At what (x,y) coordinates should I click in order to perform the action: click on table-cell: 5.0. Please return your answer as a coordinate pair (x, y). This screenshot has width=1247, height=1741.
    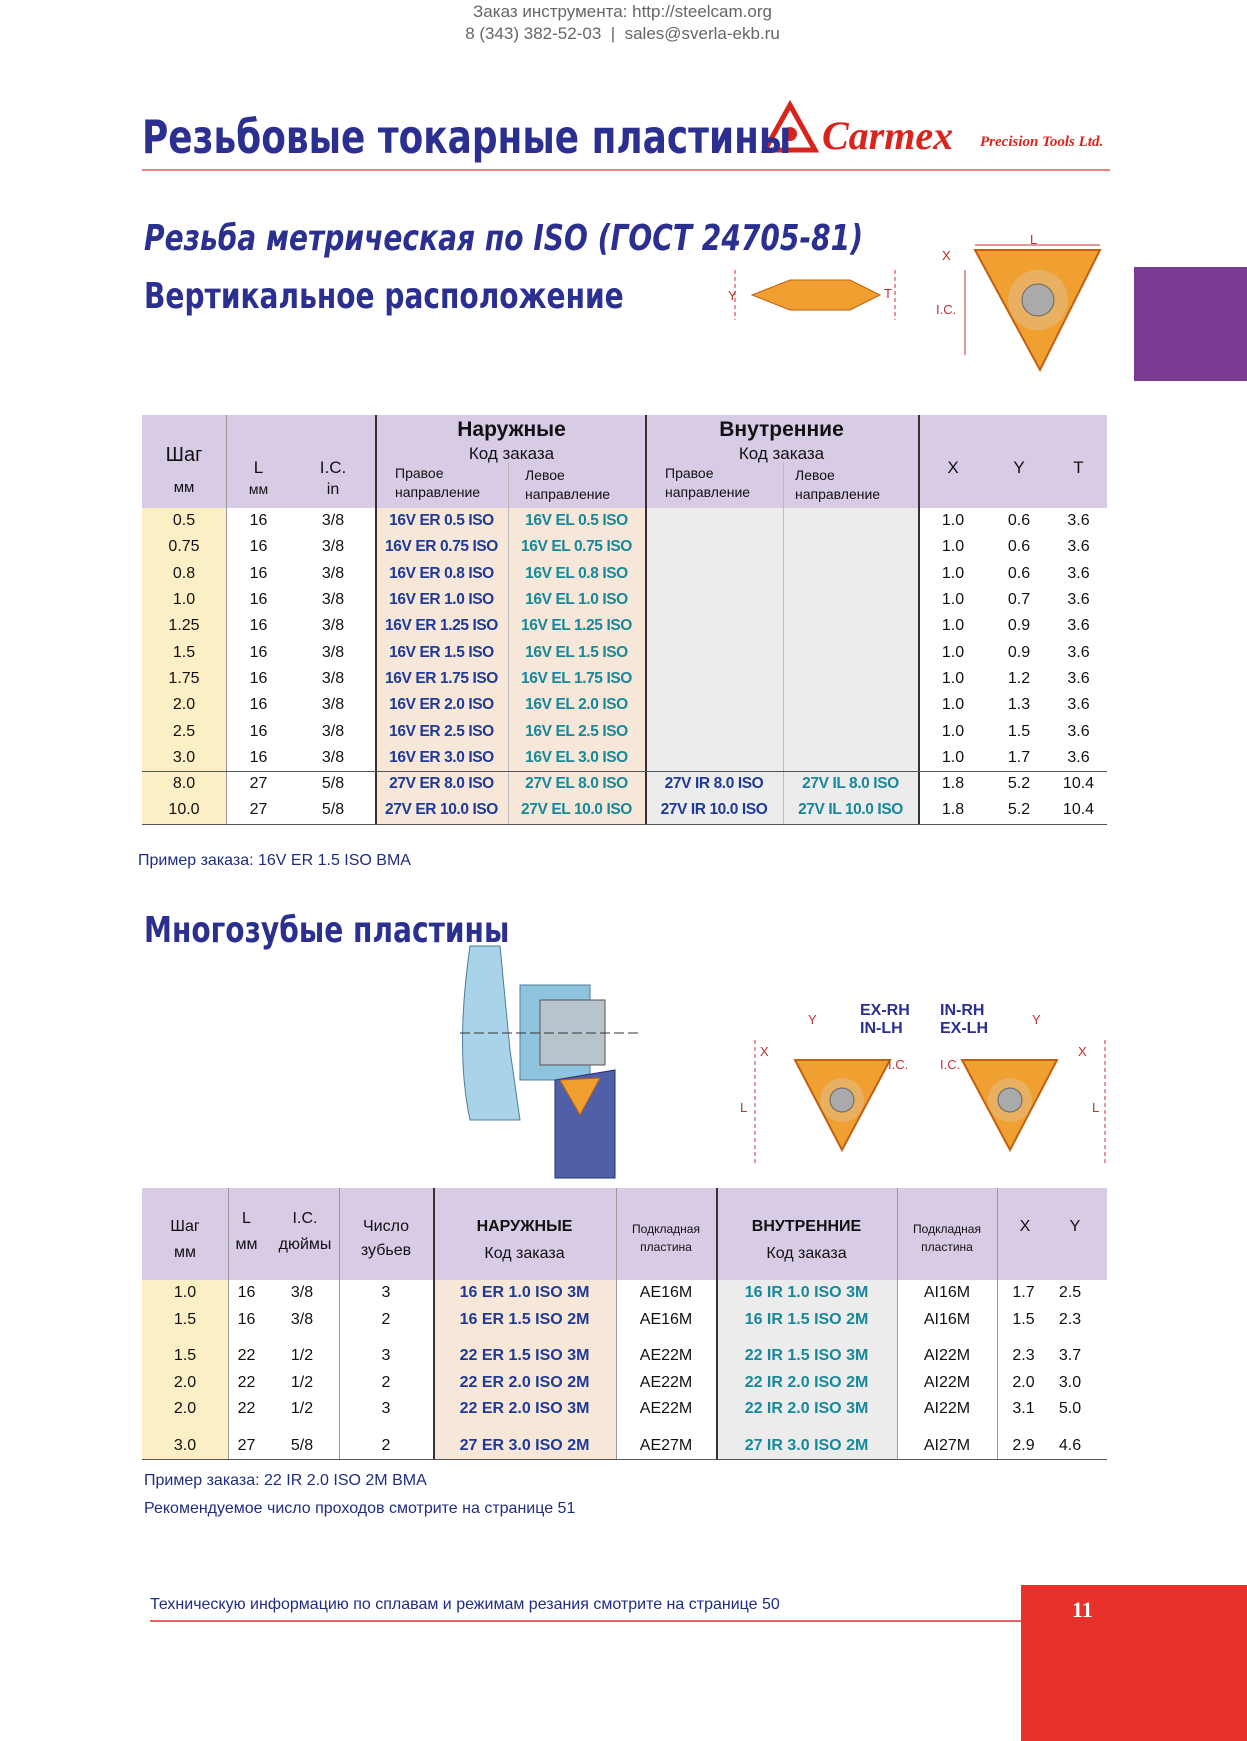
    Looking at the image, I should click on (1070, 1409).